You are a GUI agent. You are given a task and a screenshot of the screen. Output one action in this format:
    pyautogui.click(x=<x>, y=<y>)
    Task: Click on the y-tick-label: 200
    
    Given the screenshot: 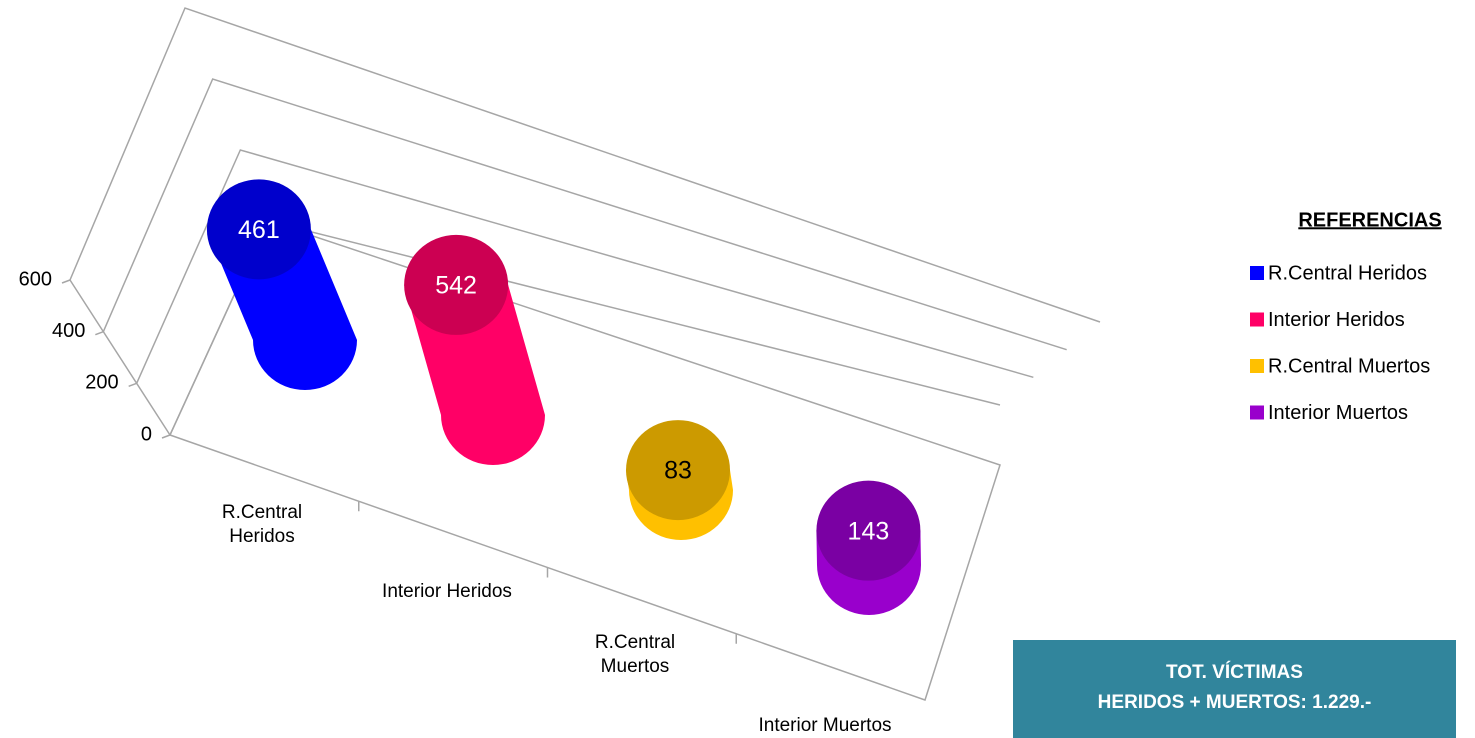 What is the action you would take?
    pyautogui.click(x=101, y=383)
    